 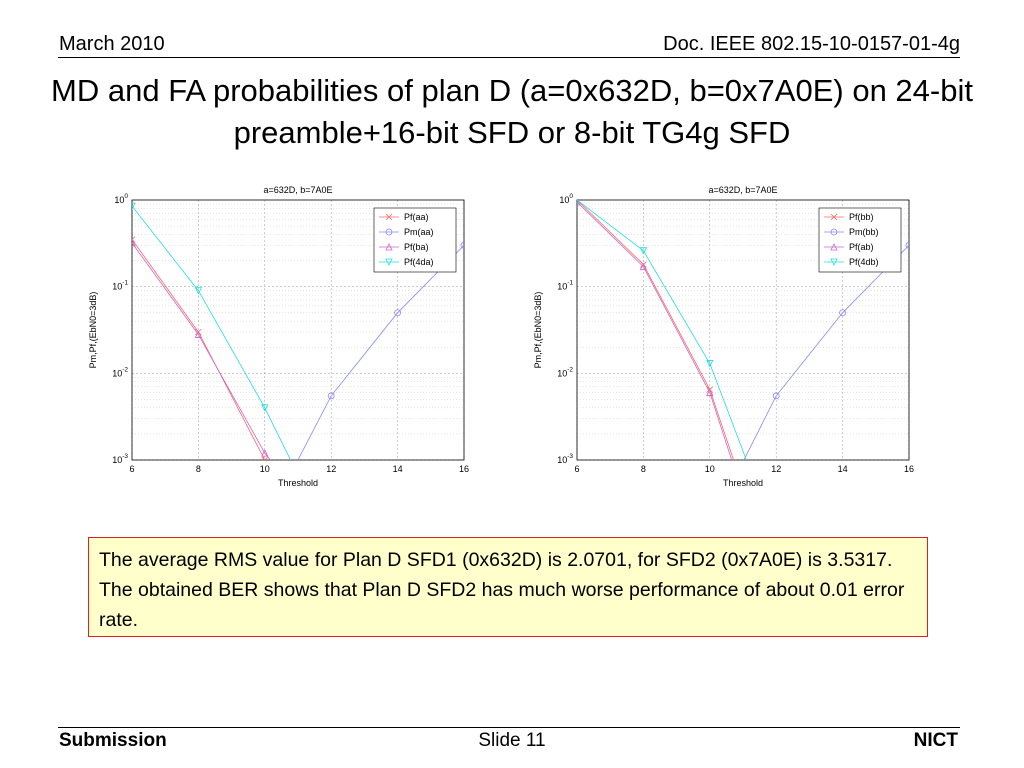 What do you see at coordinates (509, 57) in the screenshot?
I see `header-divider` at bounding box center [509, 57].